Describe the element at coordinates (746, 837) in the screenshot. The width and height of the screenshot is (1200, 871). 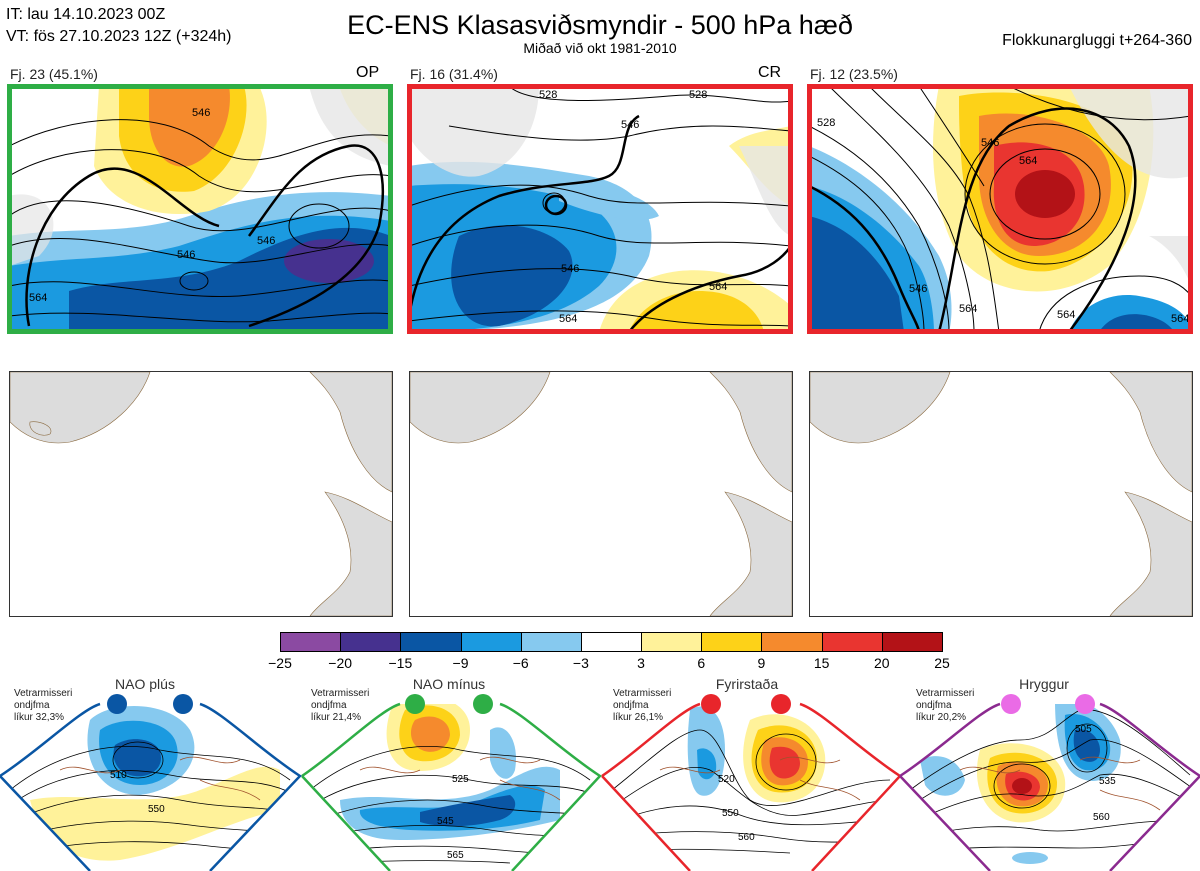
I see `regime-3-contour-3: 560` at that location.